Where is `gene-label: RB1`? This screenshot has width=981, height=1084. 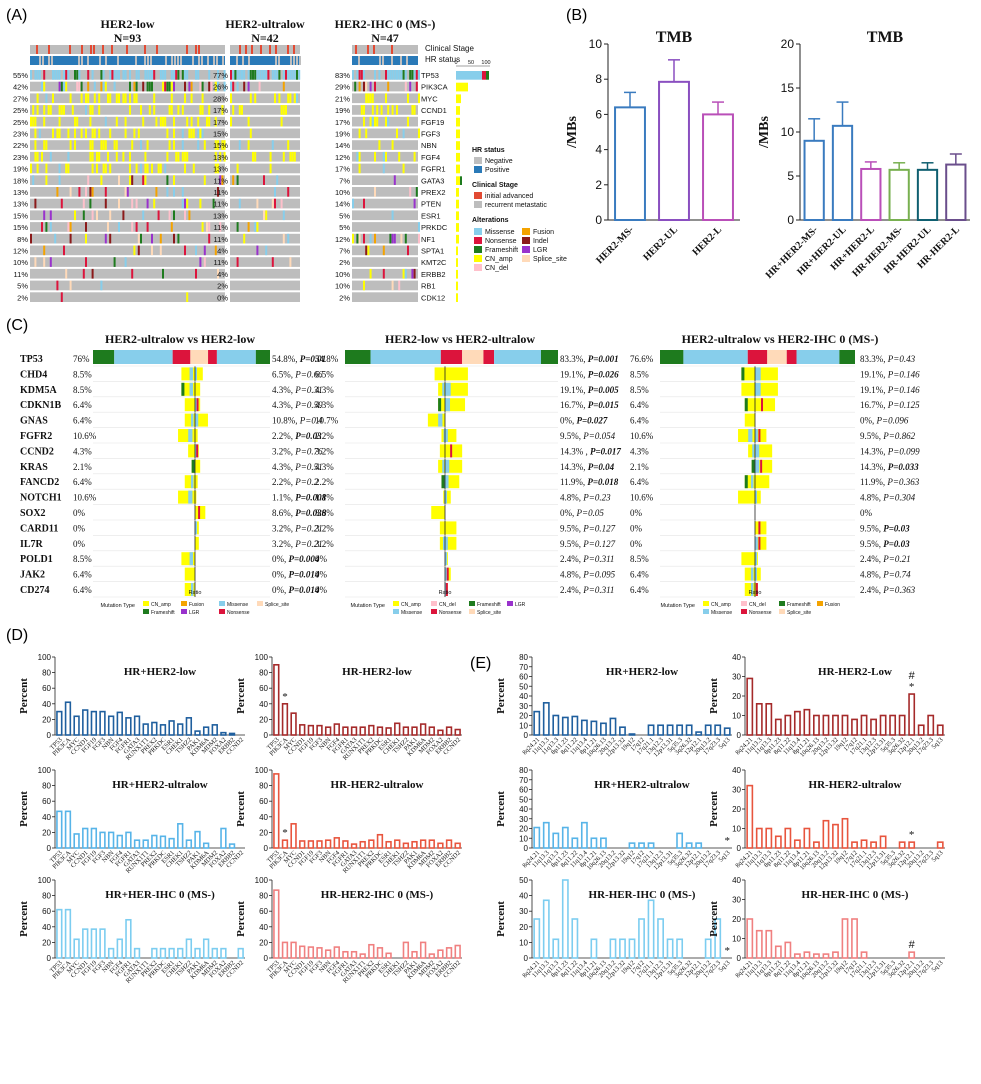
gene-label: RB1 is located at coordinates (428, 286).